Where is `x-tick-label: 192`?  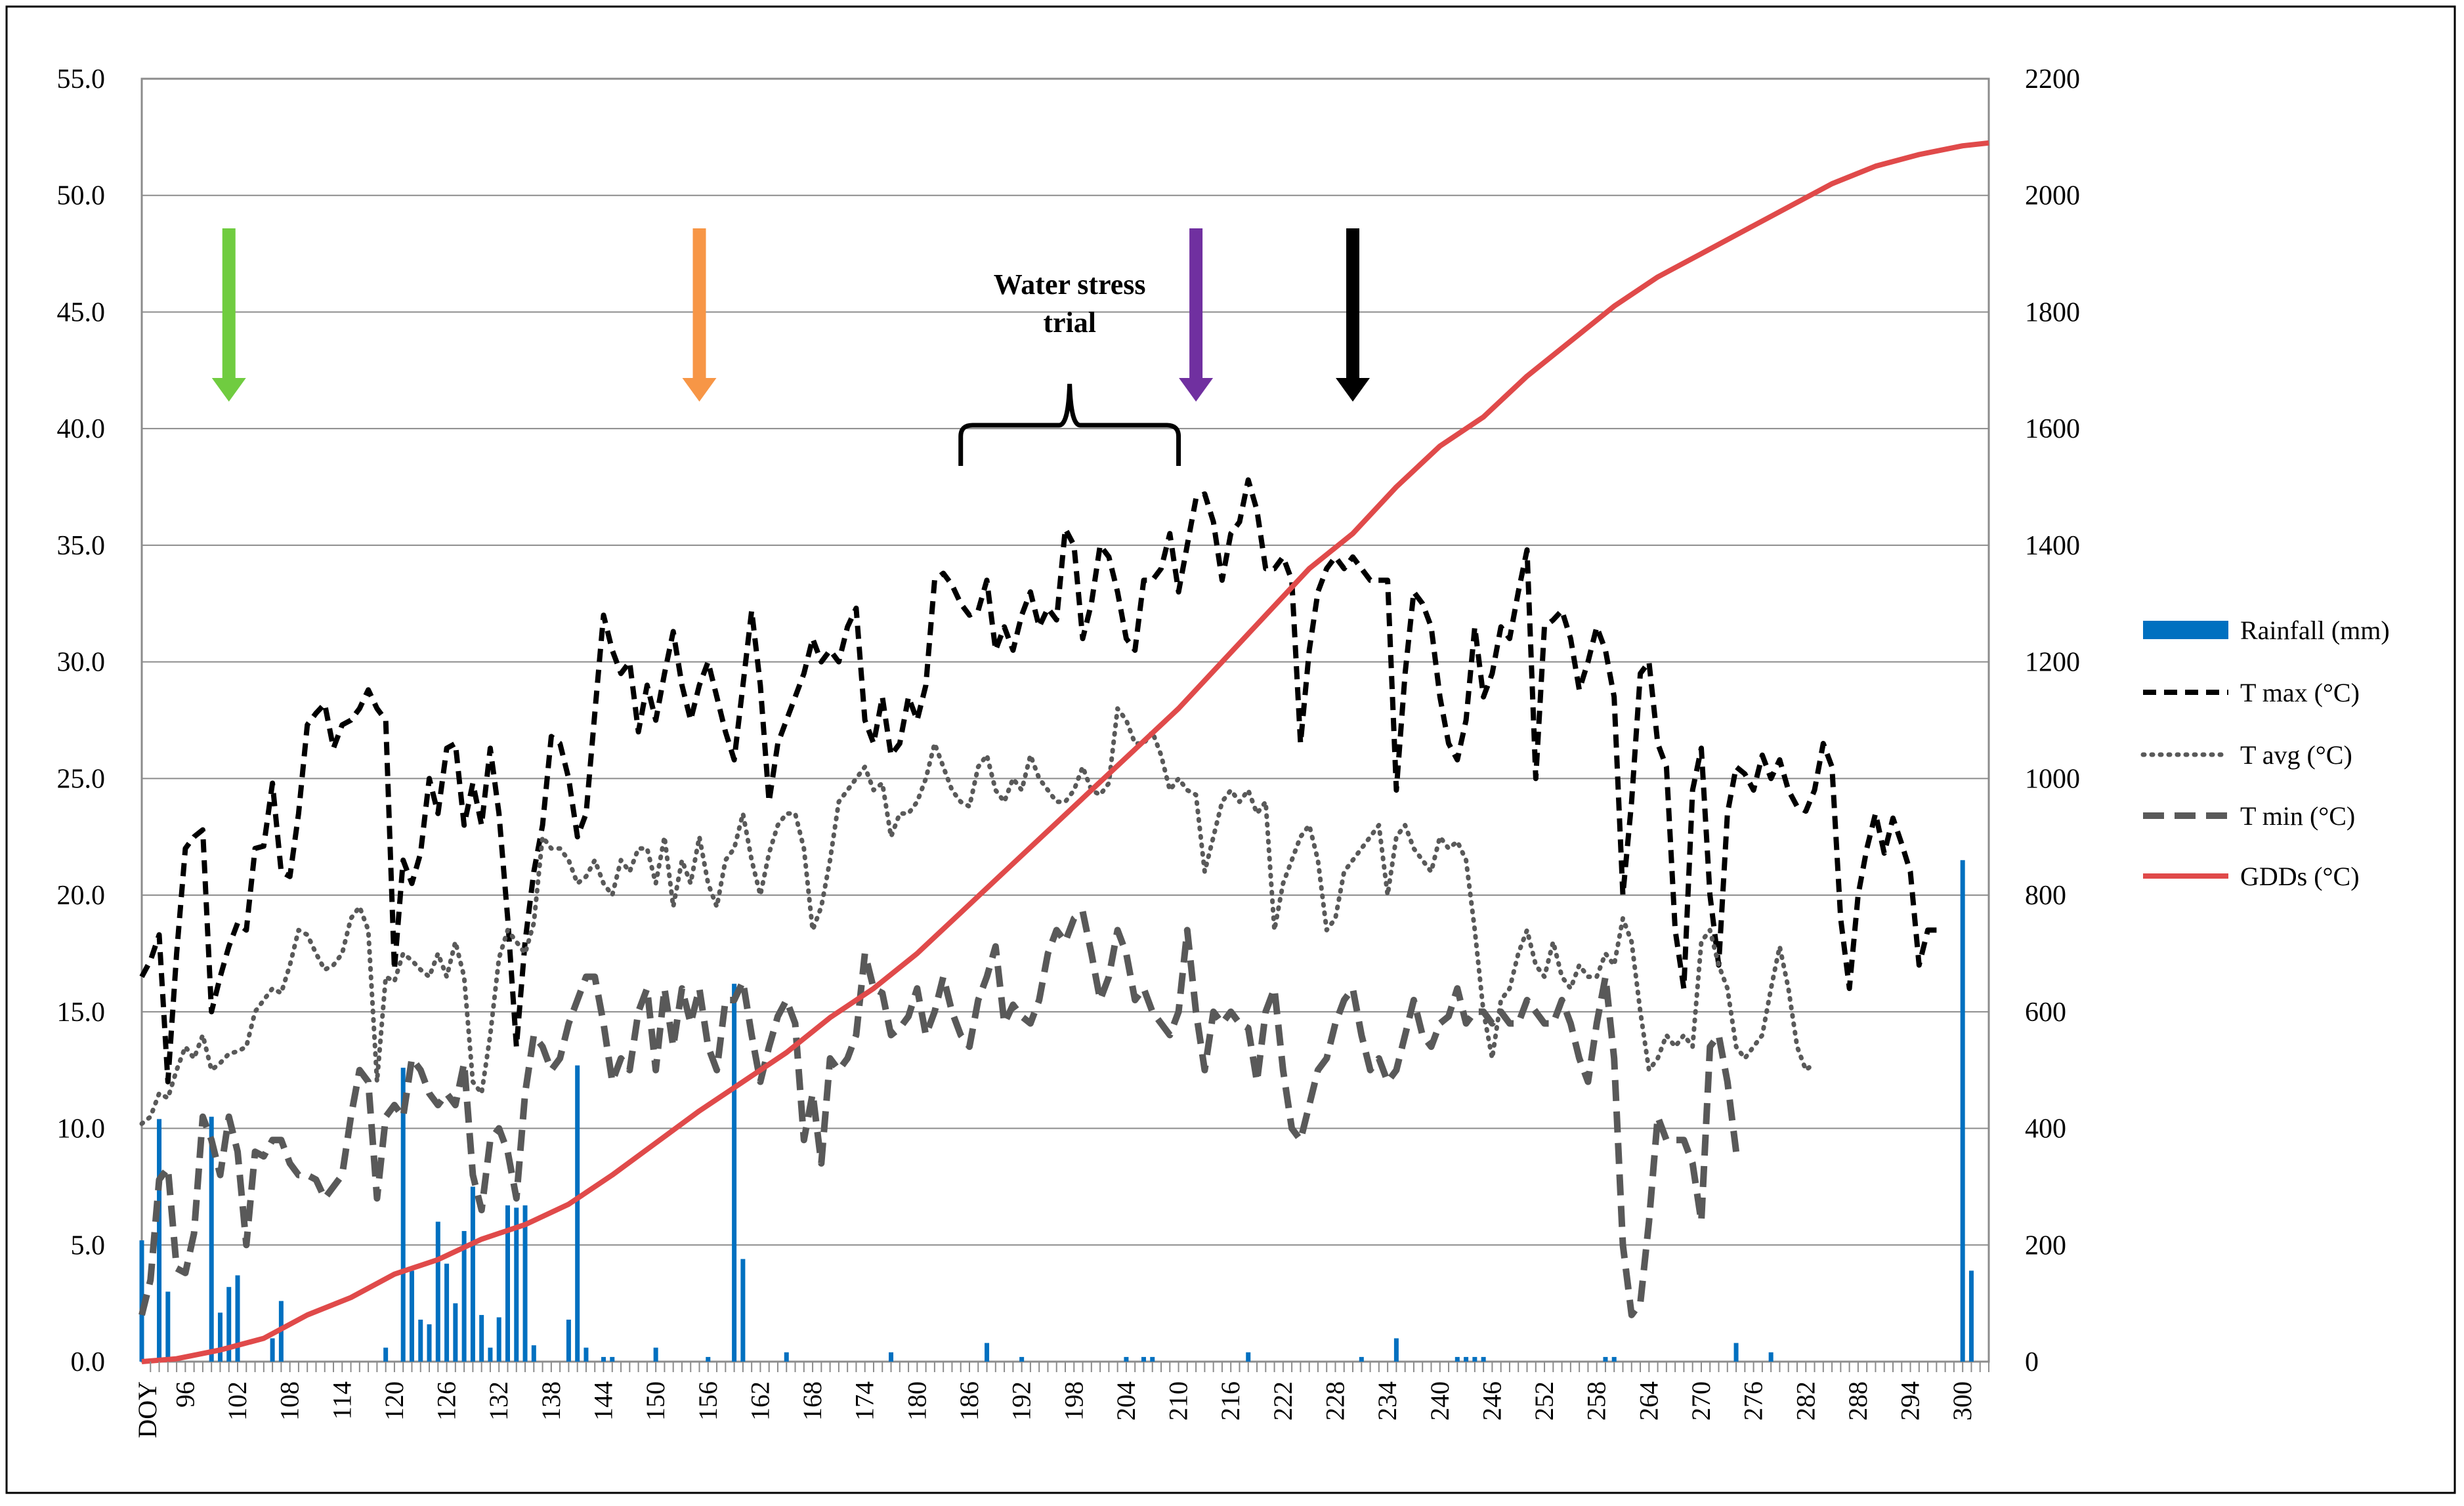 x-tick-label: 192 is located at coordinates (1021, 1401).